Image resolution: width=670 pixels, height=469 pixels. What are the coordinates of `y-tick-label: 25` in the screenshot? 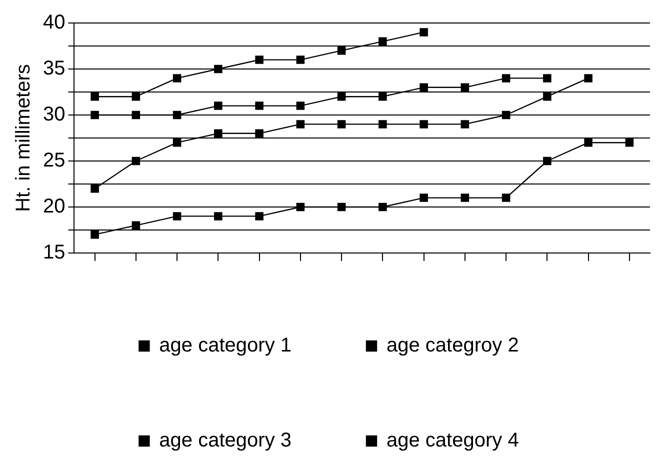 It's located at (54, 161).